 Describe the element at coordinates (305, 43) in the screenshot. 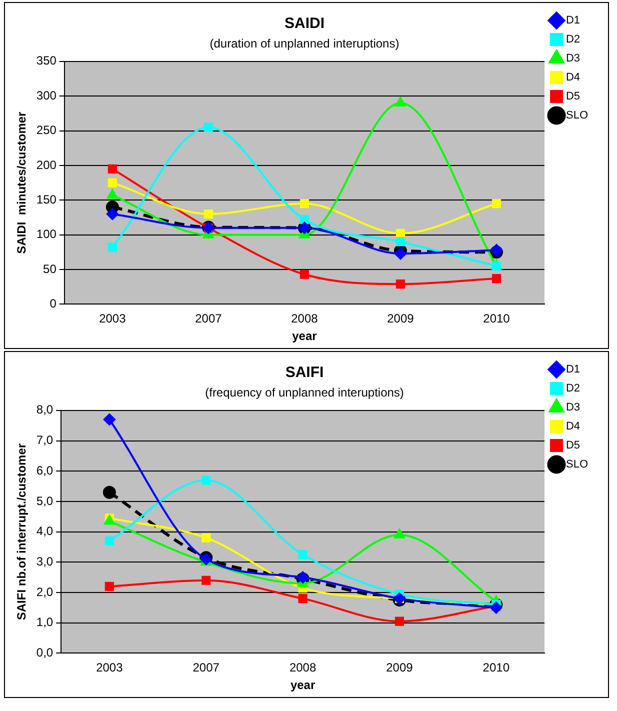

I see `chart-subtitle: (duration of unplanned interuptions)` at that location.